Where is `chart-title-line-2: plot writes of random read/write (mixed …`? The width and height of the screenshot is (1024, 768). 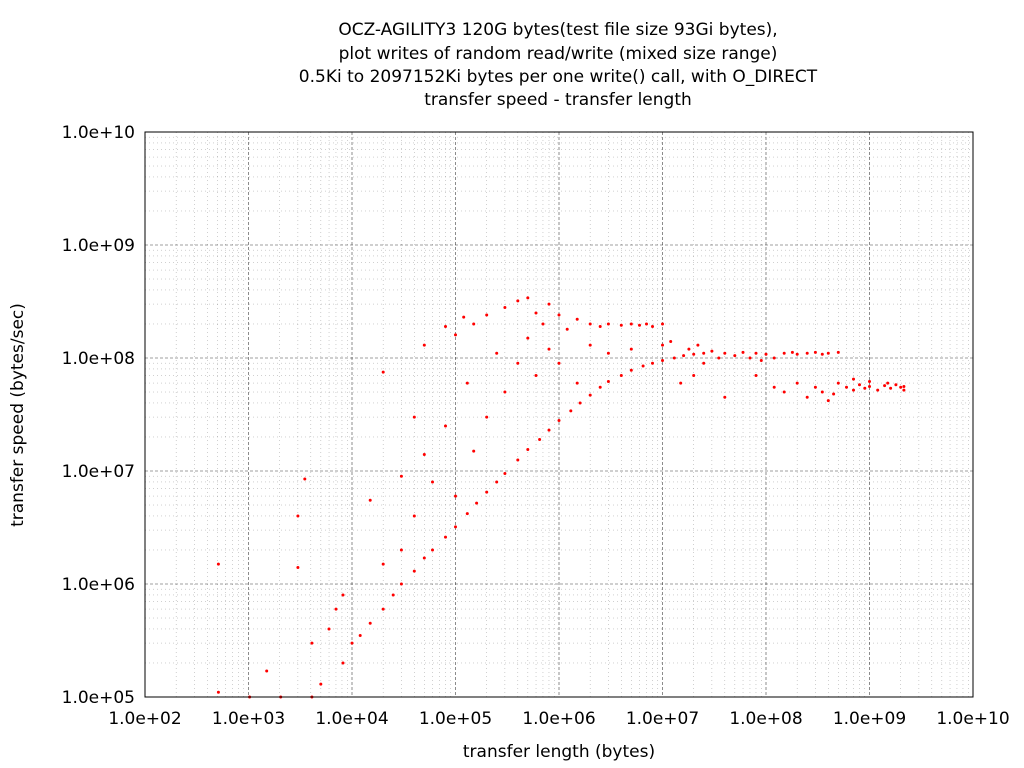 chart-title-line-2: plot writes of random read/write (mixed … is located at coordinates (558, 54).